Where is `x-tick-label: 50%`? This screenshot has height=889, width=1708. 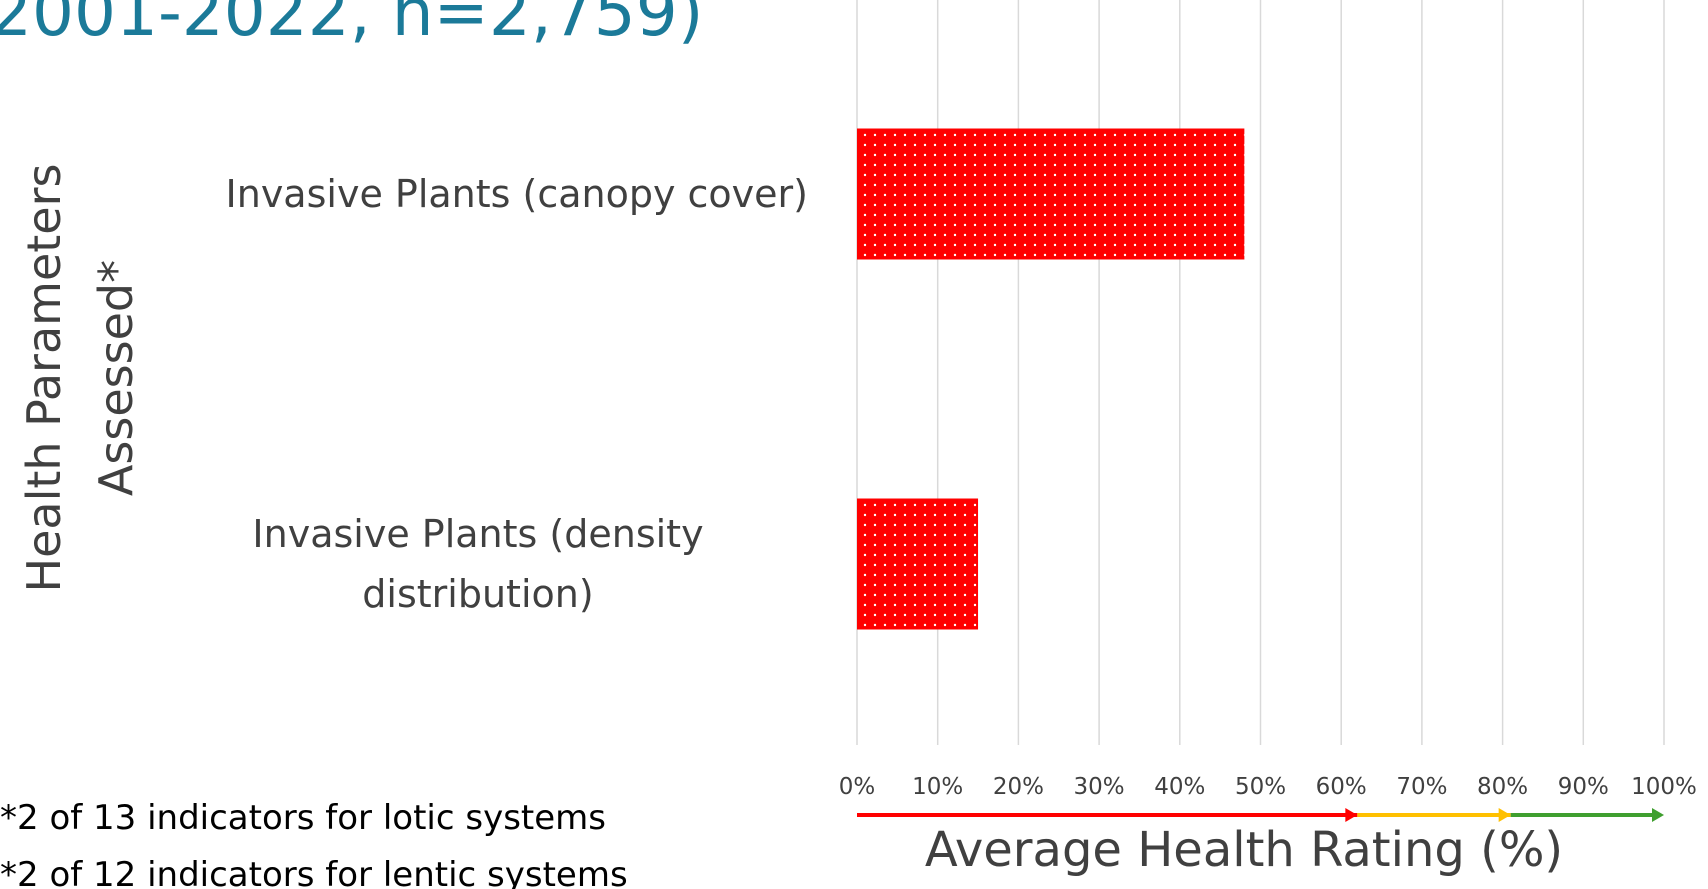 x-tick-label: 50% is located at coordinates (1260, 787).